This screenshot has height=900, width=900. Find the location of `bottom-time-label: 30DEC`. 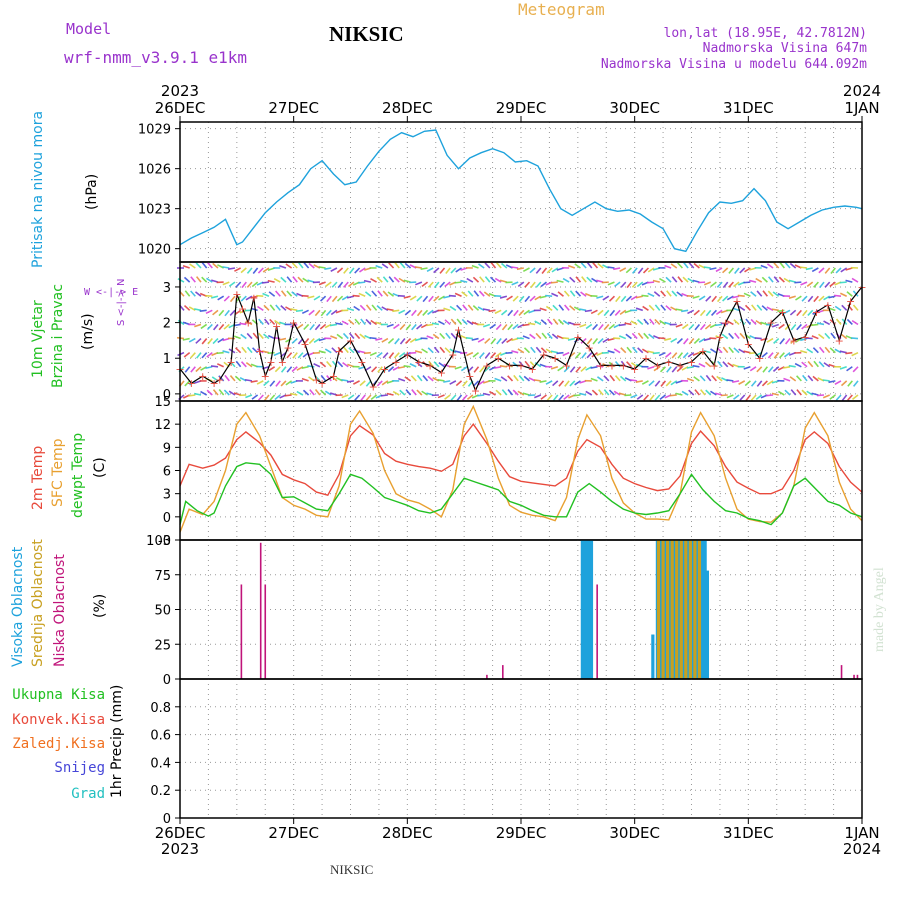

bottom-time-label: 30DEC is located at coordinates (634, 833).